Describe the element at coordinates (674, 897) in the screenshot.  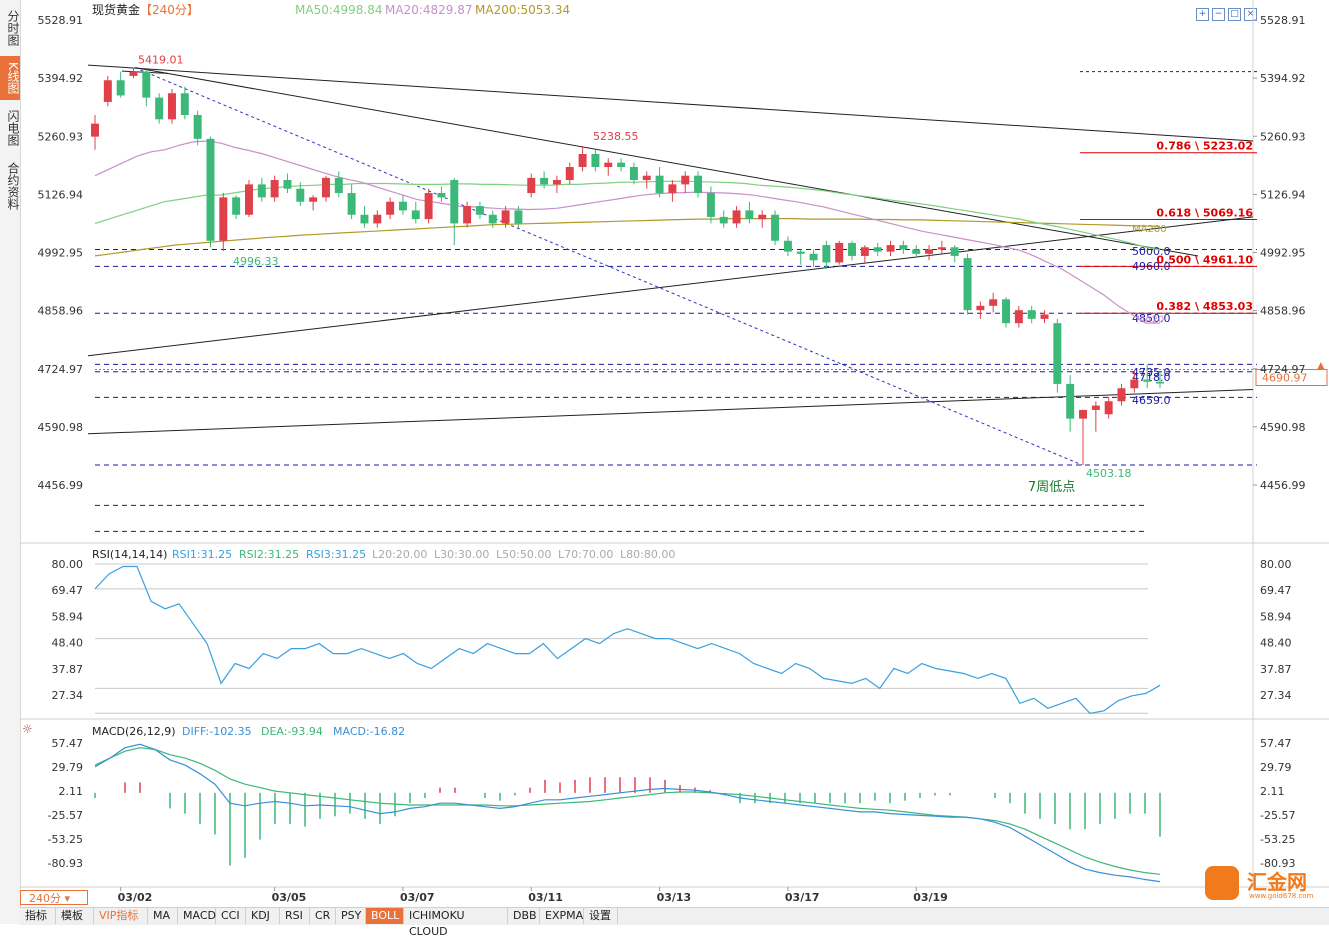
I see `x-tick-label: 03/13` at that location.